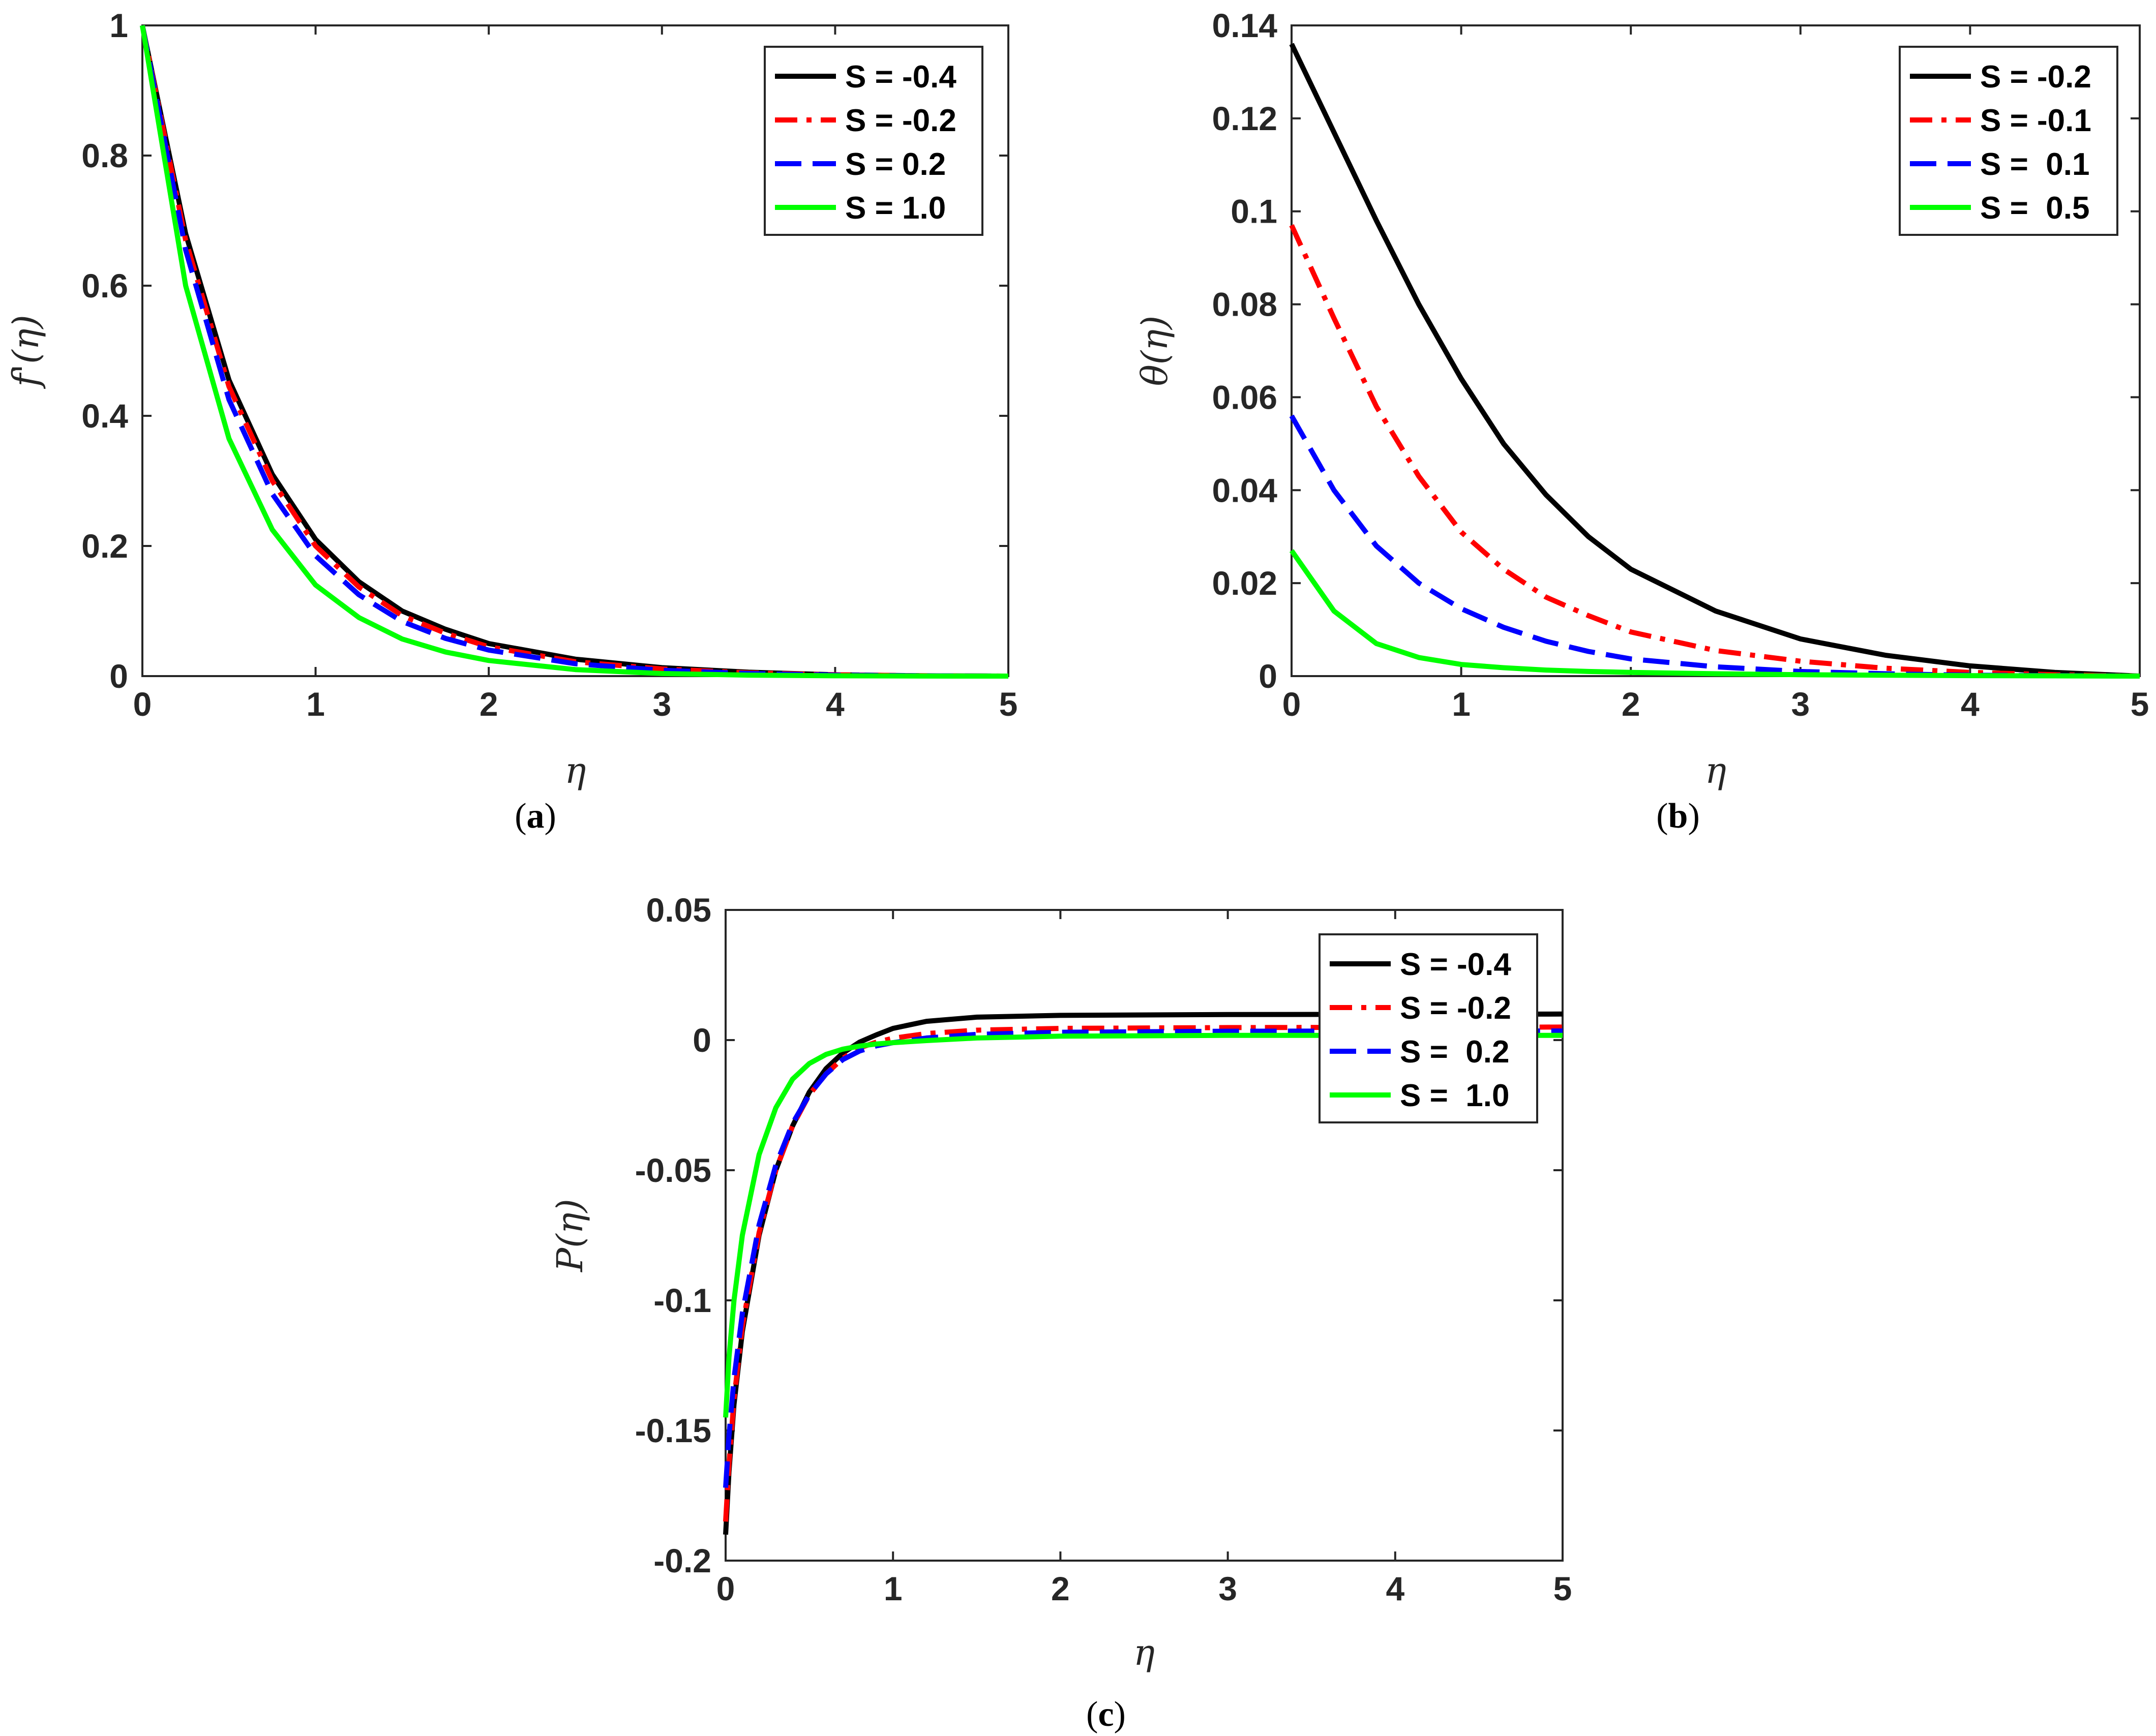 The image size is (2156, 1736). I want to click on panel-a-xtick-label: 0, so click(143, 704).